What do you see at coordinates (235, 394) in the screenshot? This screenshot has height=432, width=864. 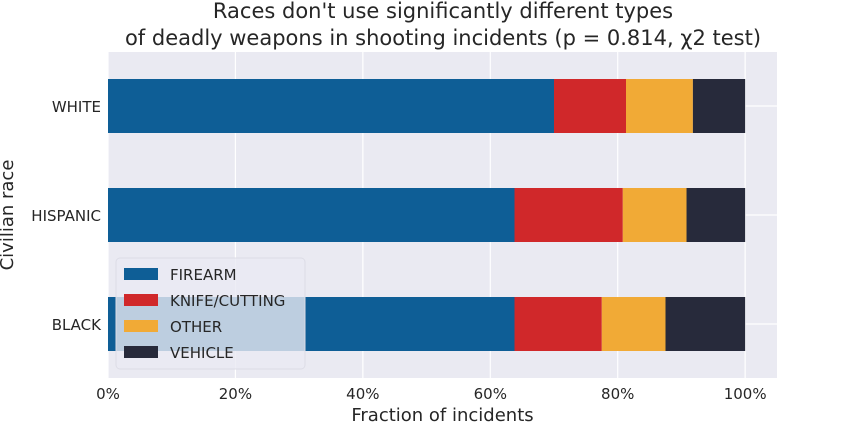 I see `x-tick-label: 20%` at bounding box center [235, 394].